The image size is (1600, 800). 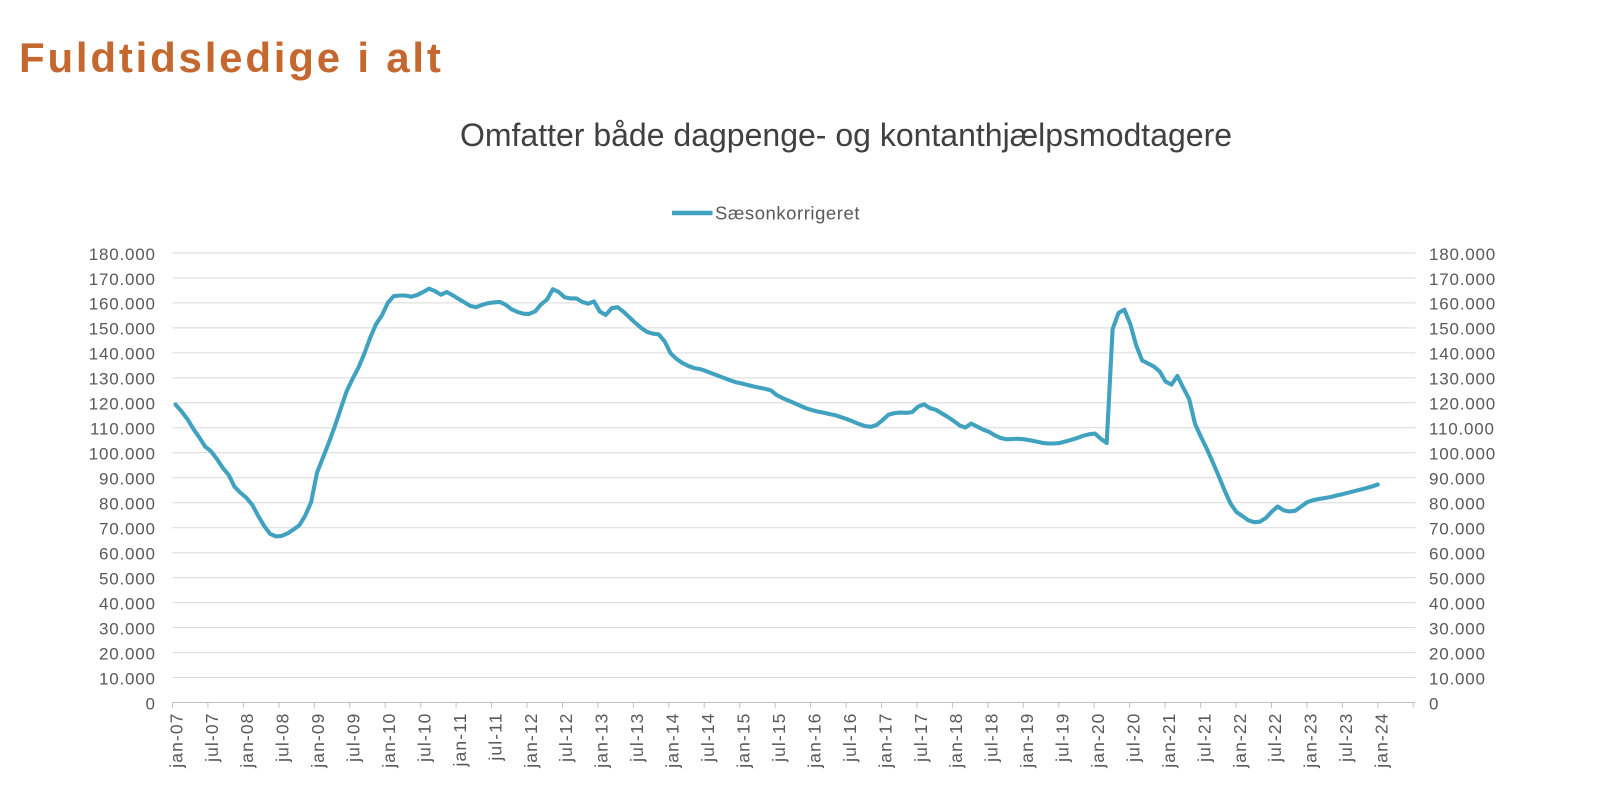 What do you see at coordinates (531, 741) in the screenshot?
I see `svg-text: jan-12` at bounding box center [531, 741].